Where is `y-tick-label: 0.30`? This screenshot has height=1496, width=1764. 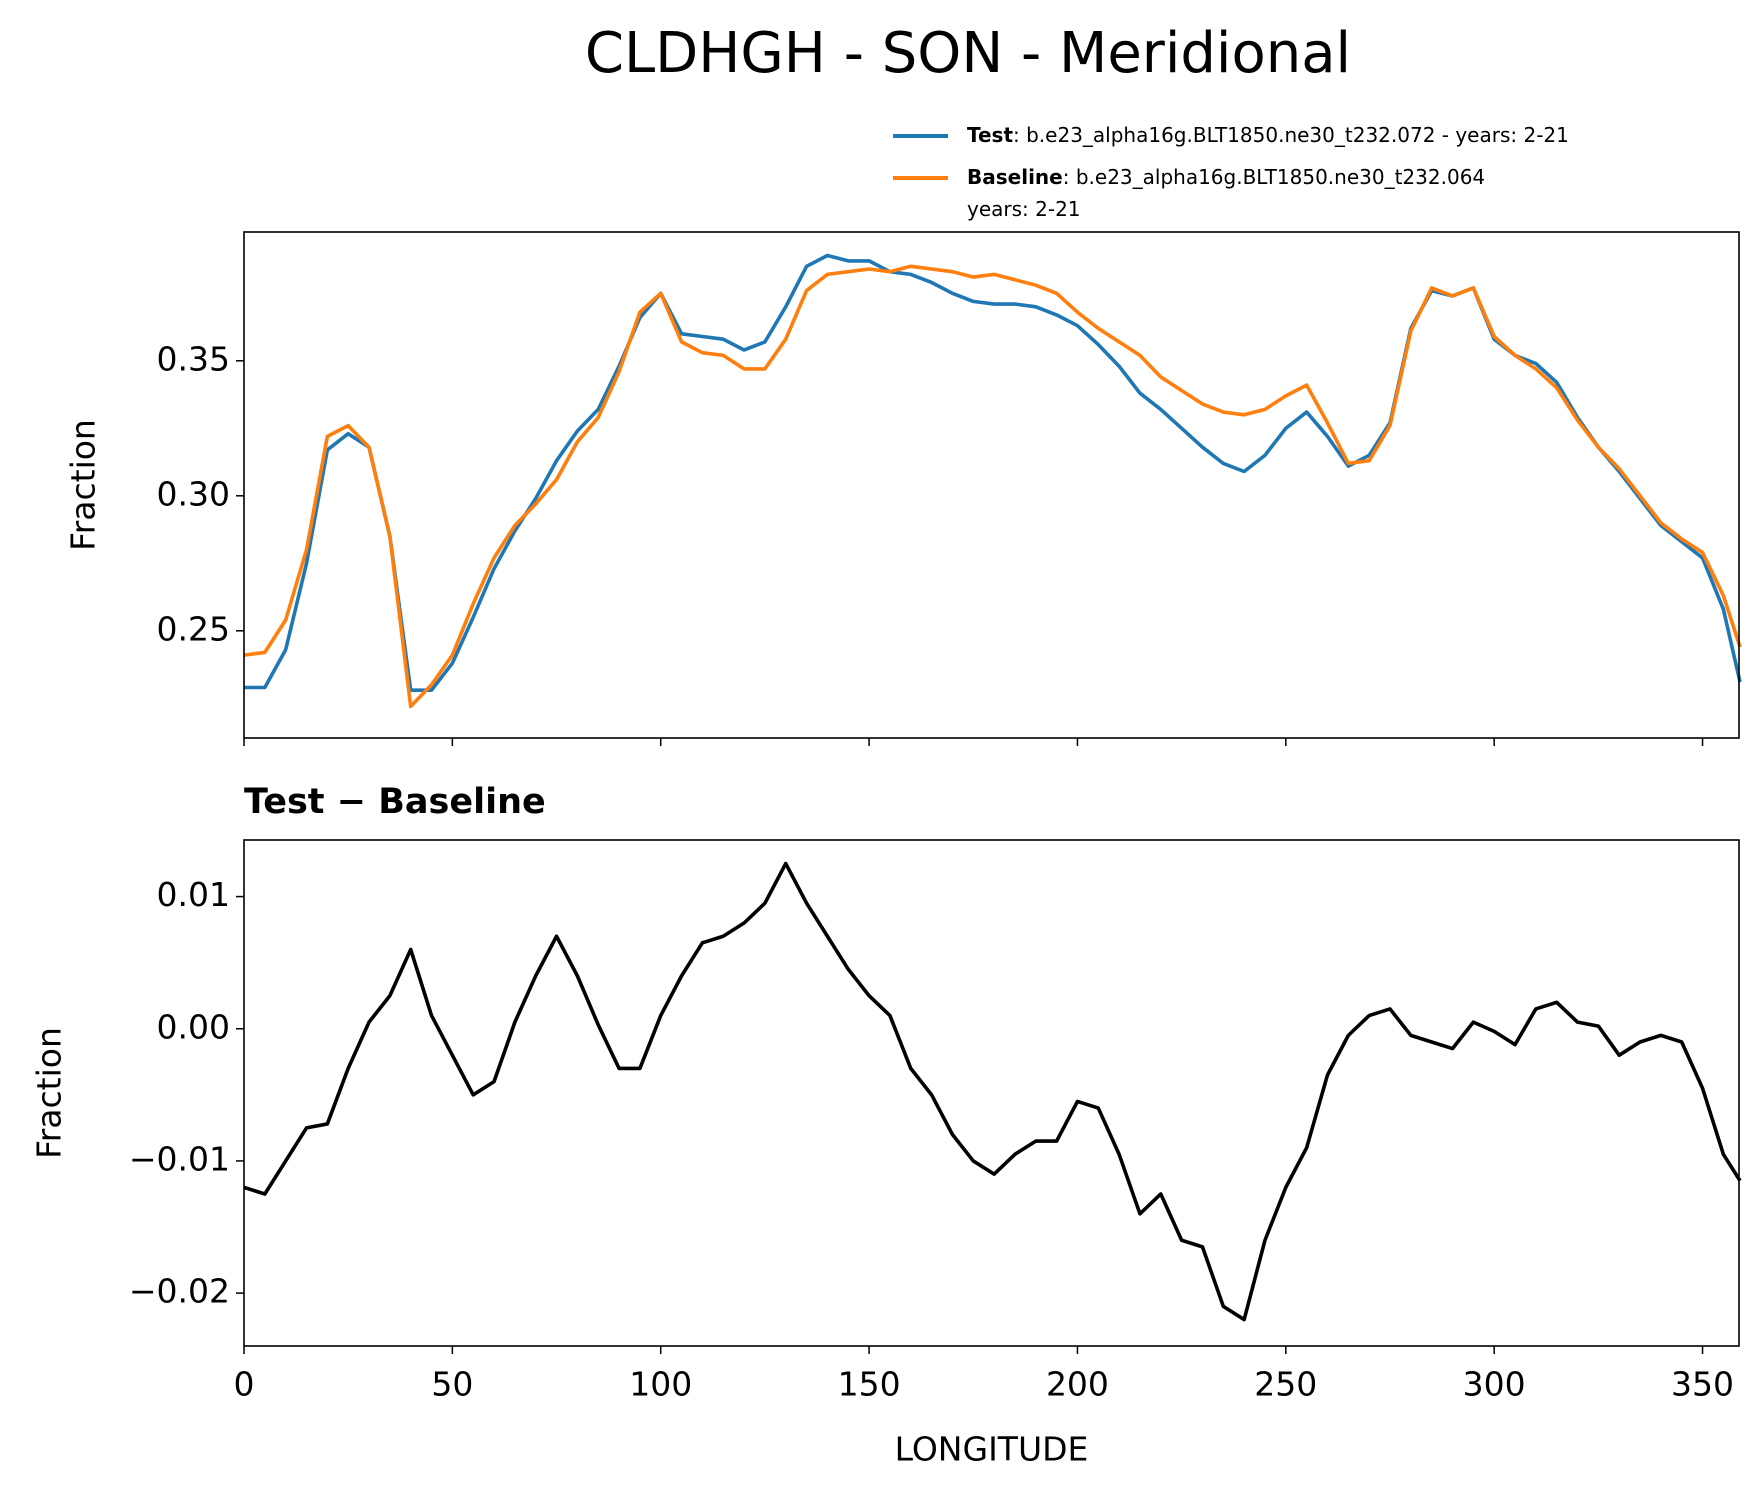 y-tick-label: 0.30 is located at coordinates (193, 493).